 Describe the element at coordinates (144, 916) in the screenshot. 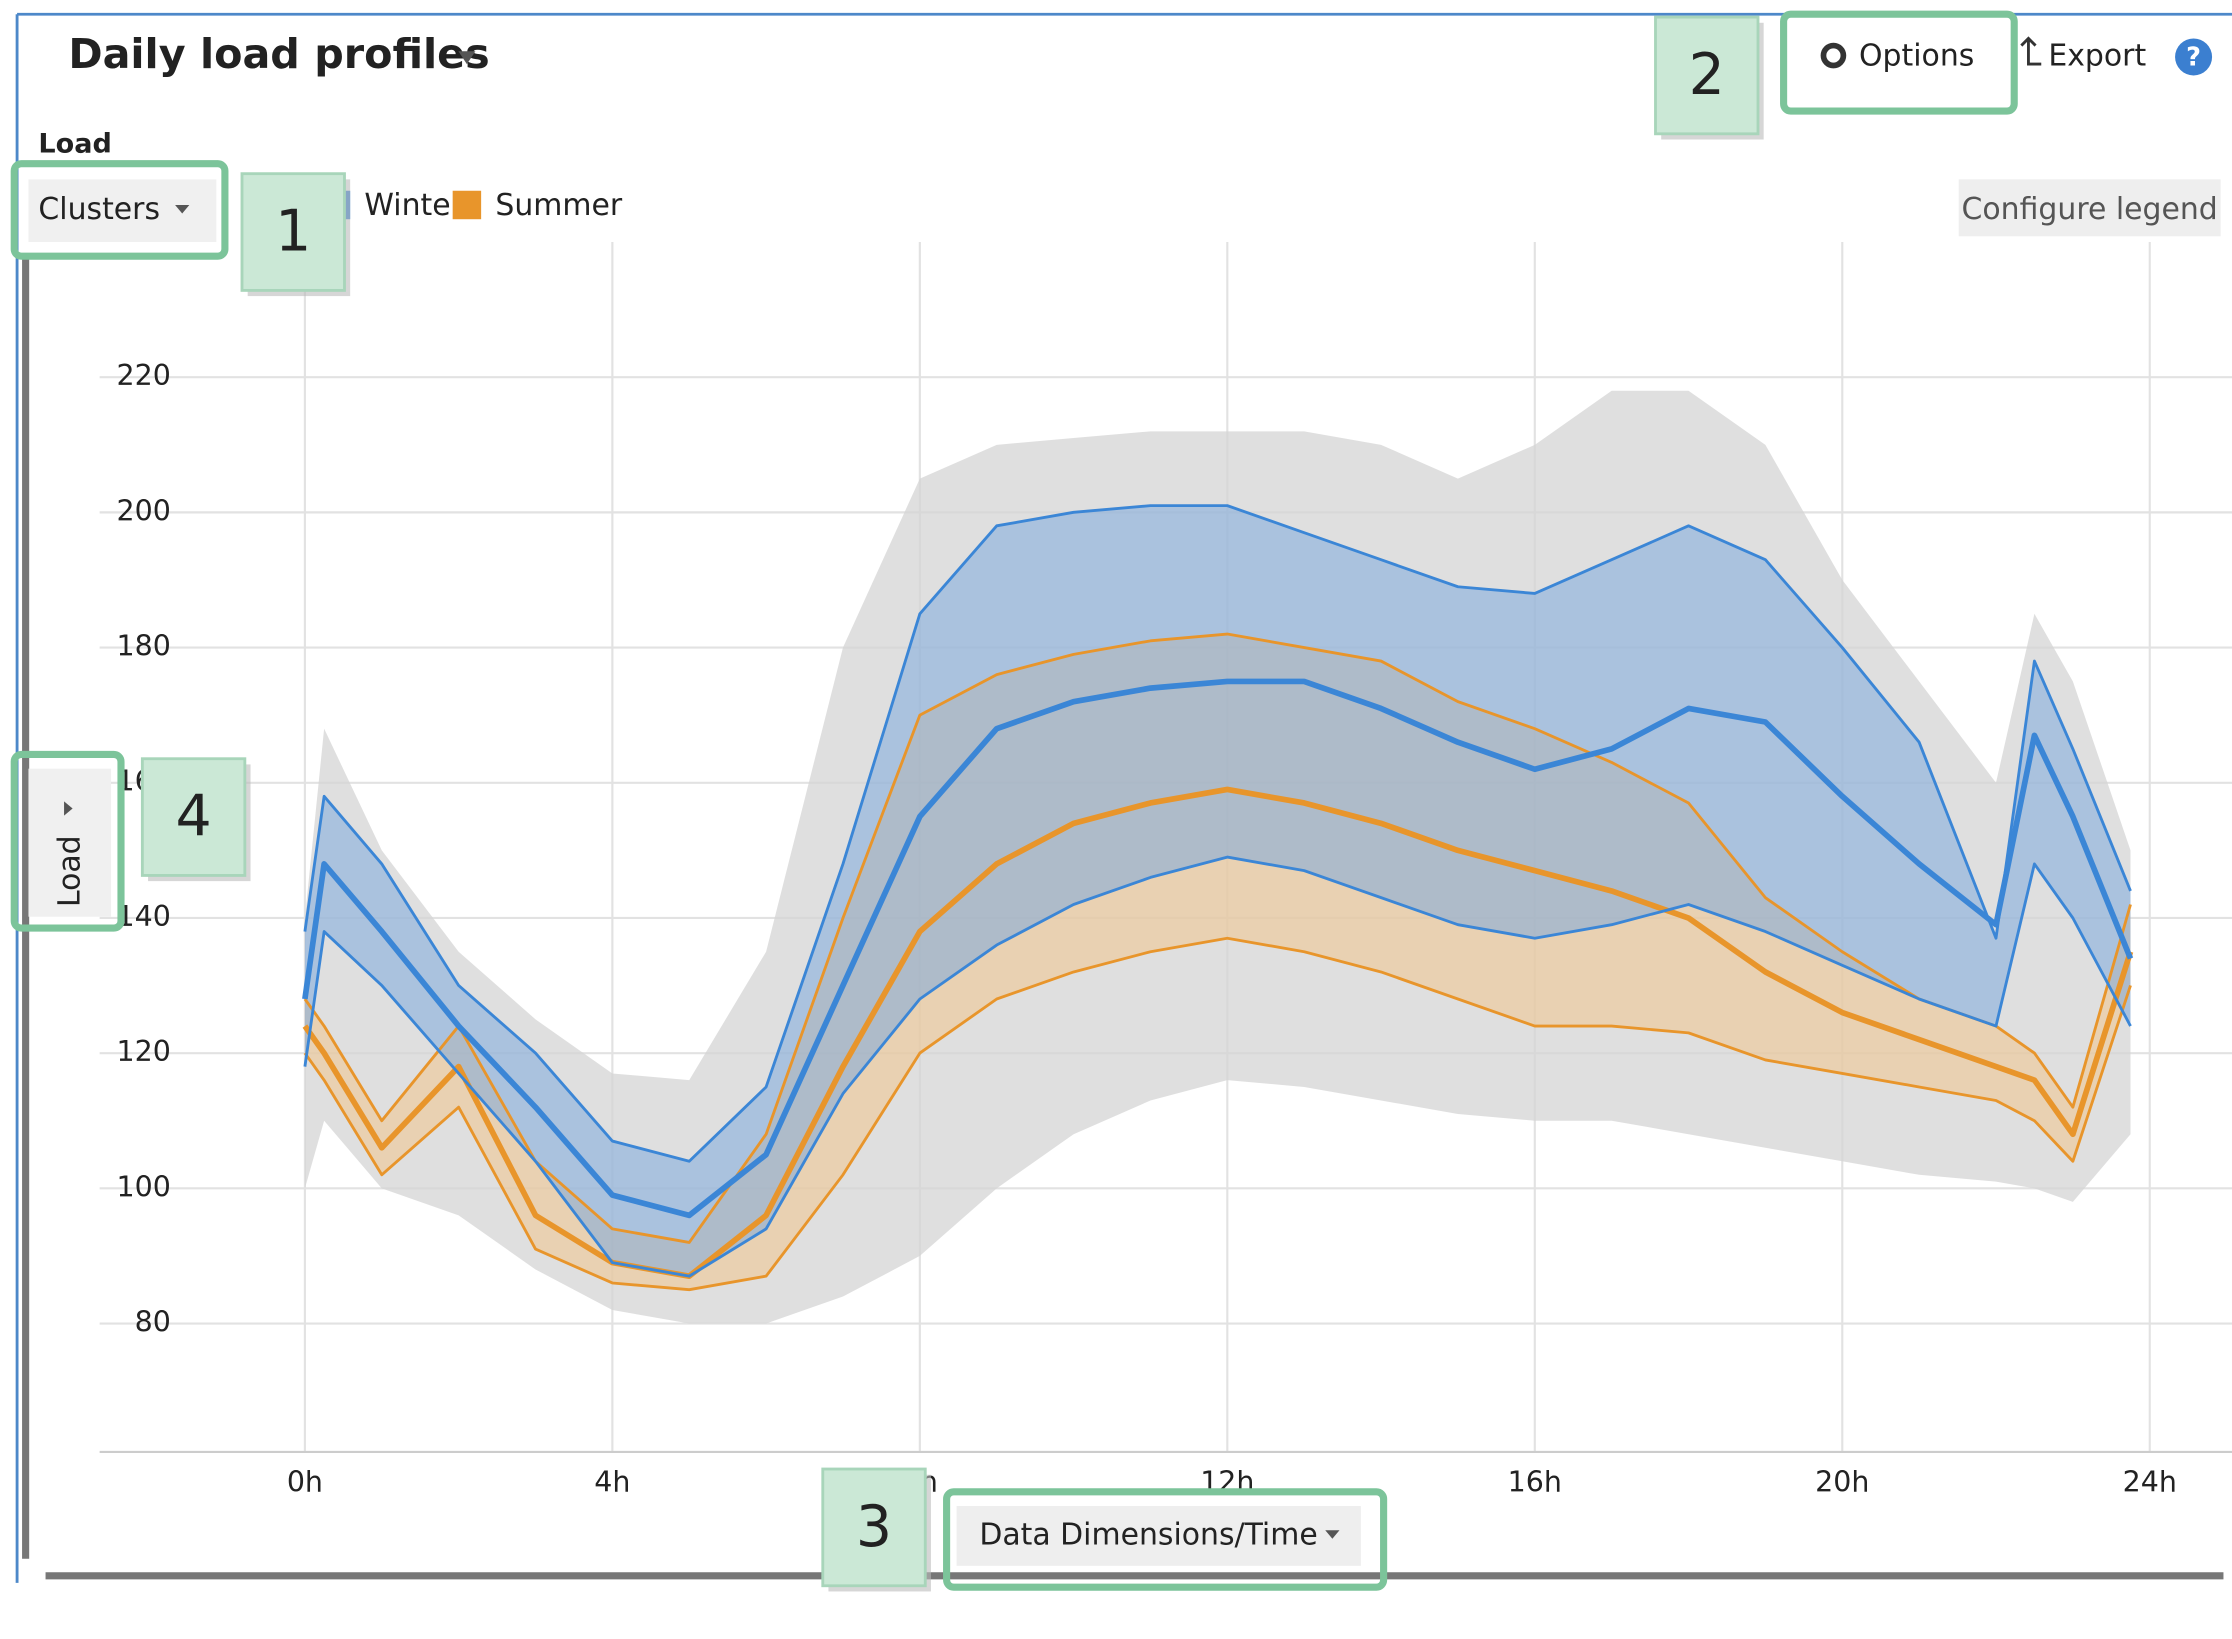

I see `y-tick-label: 140` at that location.